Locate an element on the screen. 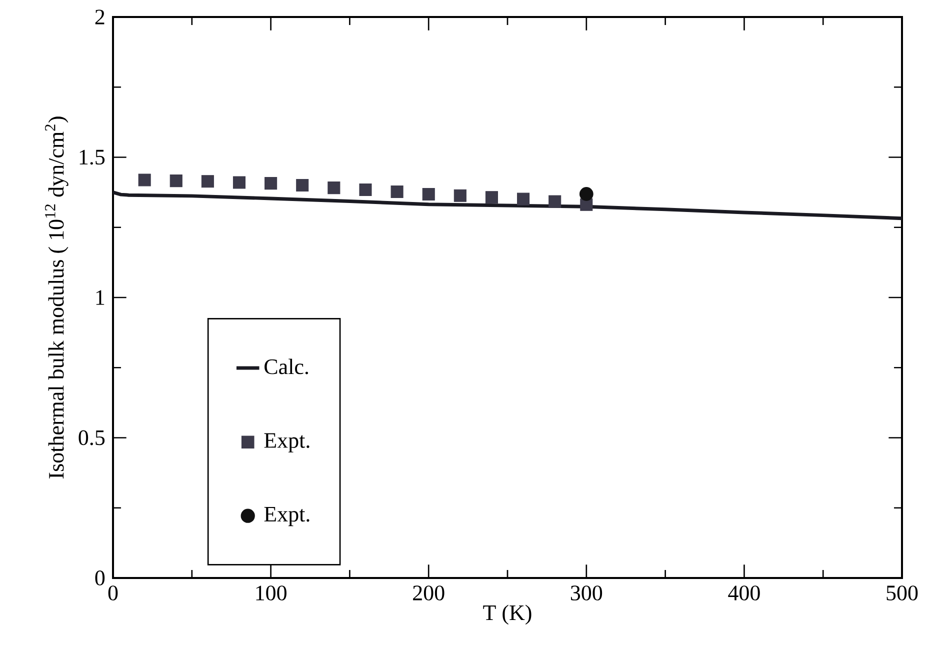 The image size is (930, 655). y-tick-label: 0.5 is located at coordinates (91, 438).